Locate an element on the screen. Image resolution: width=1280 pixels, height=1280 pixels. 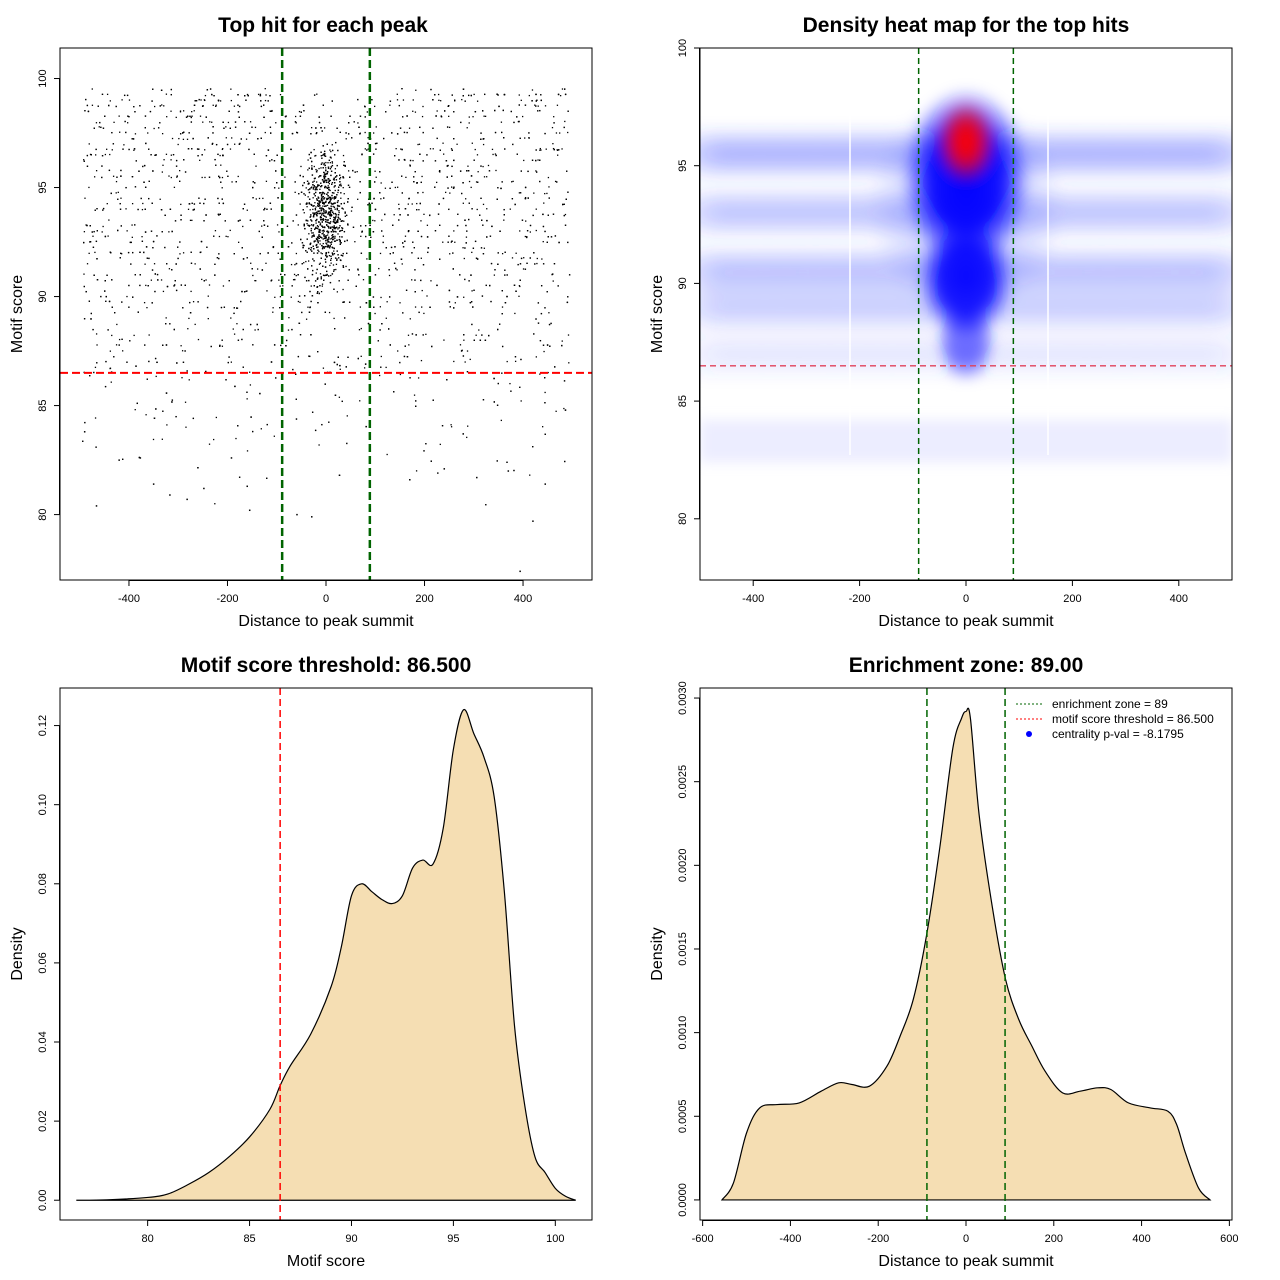
y-tick-label: 100 is located at coordinates (43, 78).